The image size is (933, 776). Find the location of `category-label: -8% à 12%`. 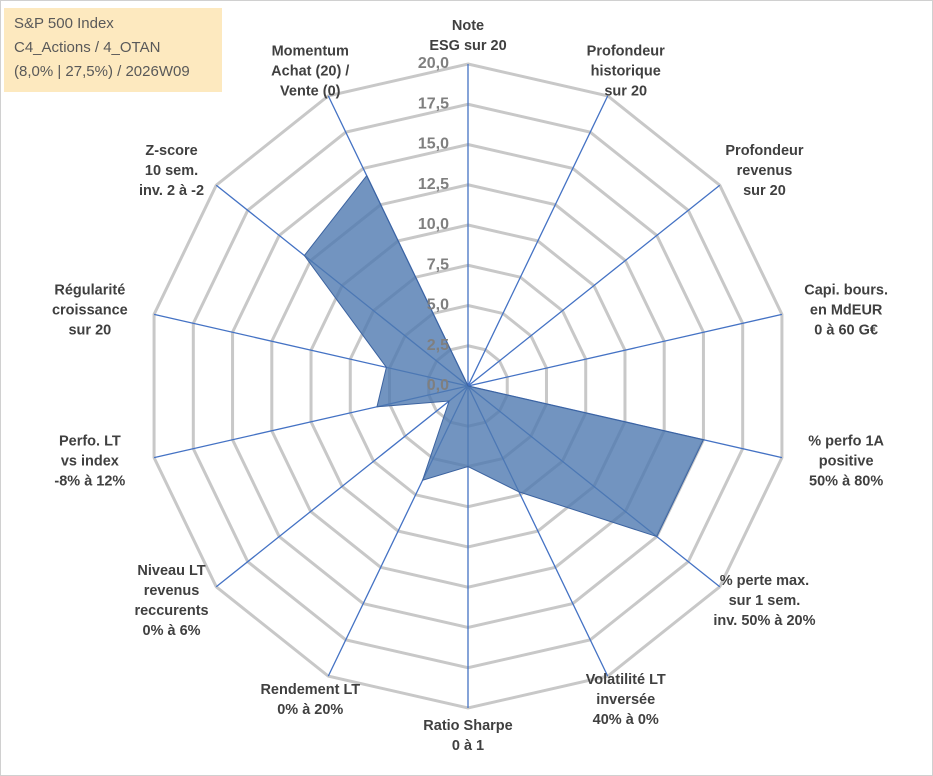

category-label: -8% à 12% is located at coordinates (89, 481).